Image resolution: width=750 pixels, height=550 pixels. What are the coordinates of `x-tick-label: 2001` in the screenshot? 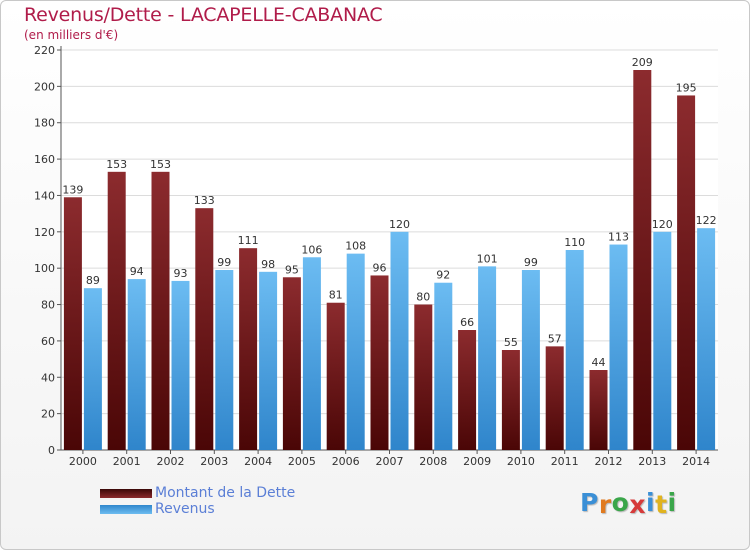 It's located at (127, 461).